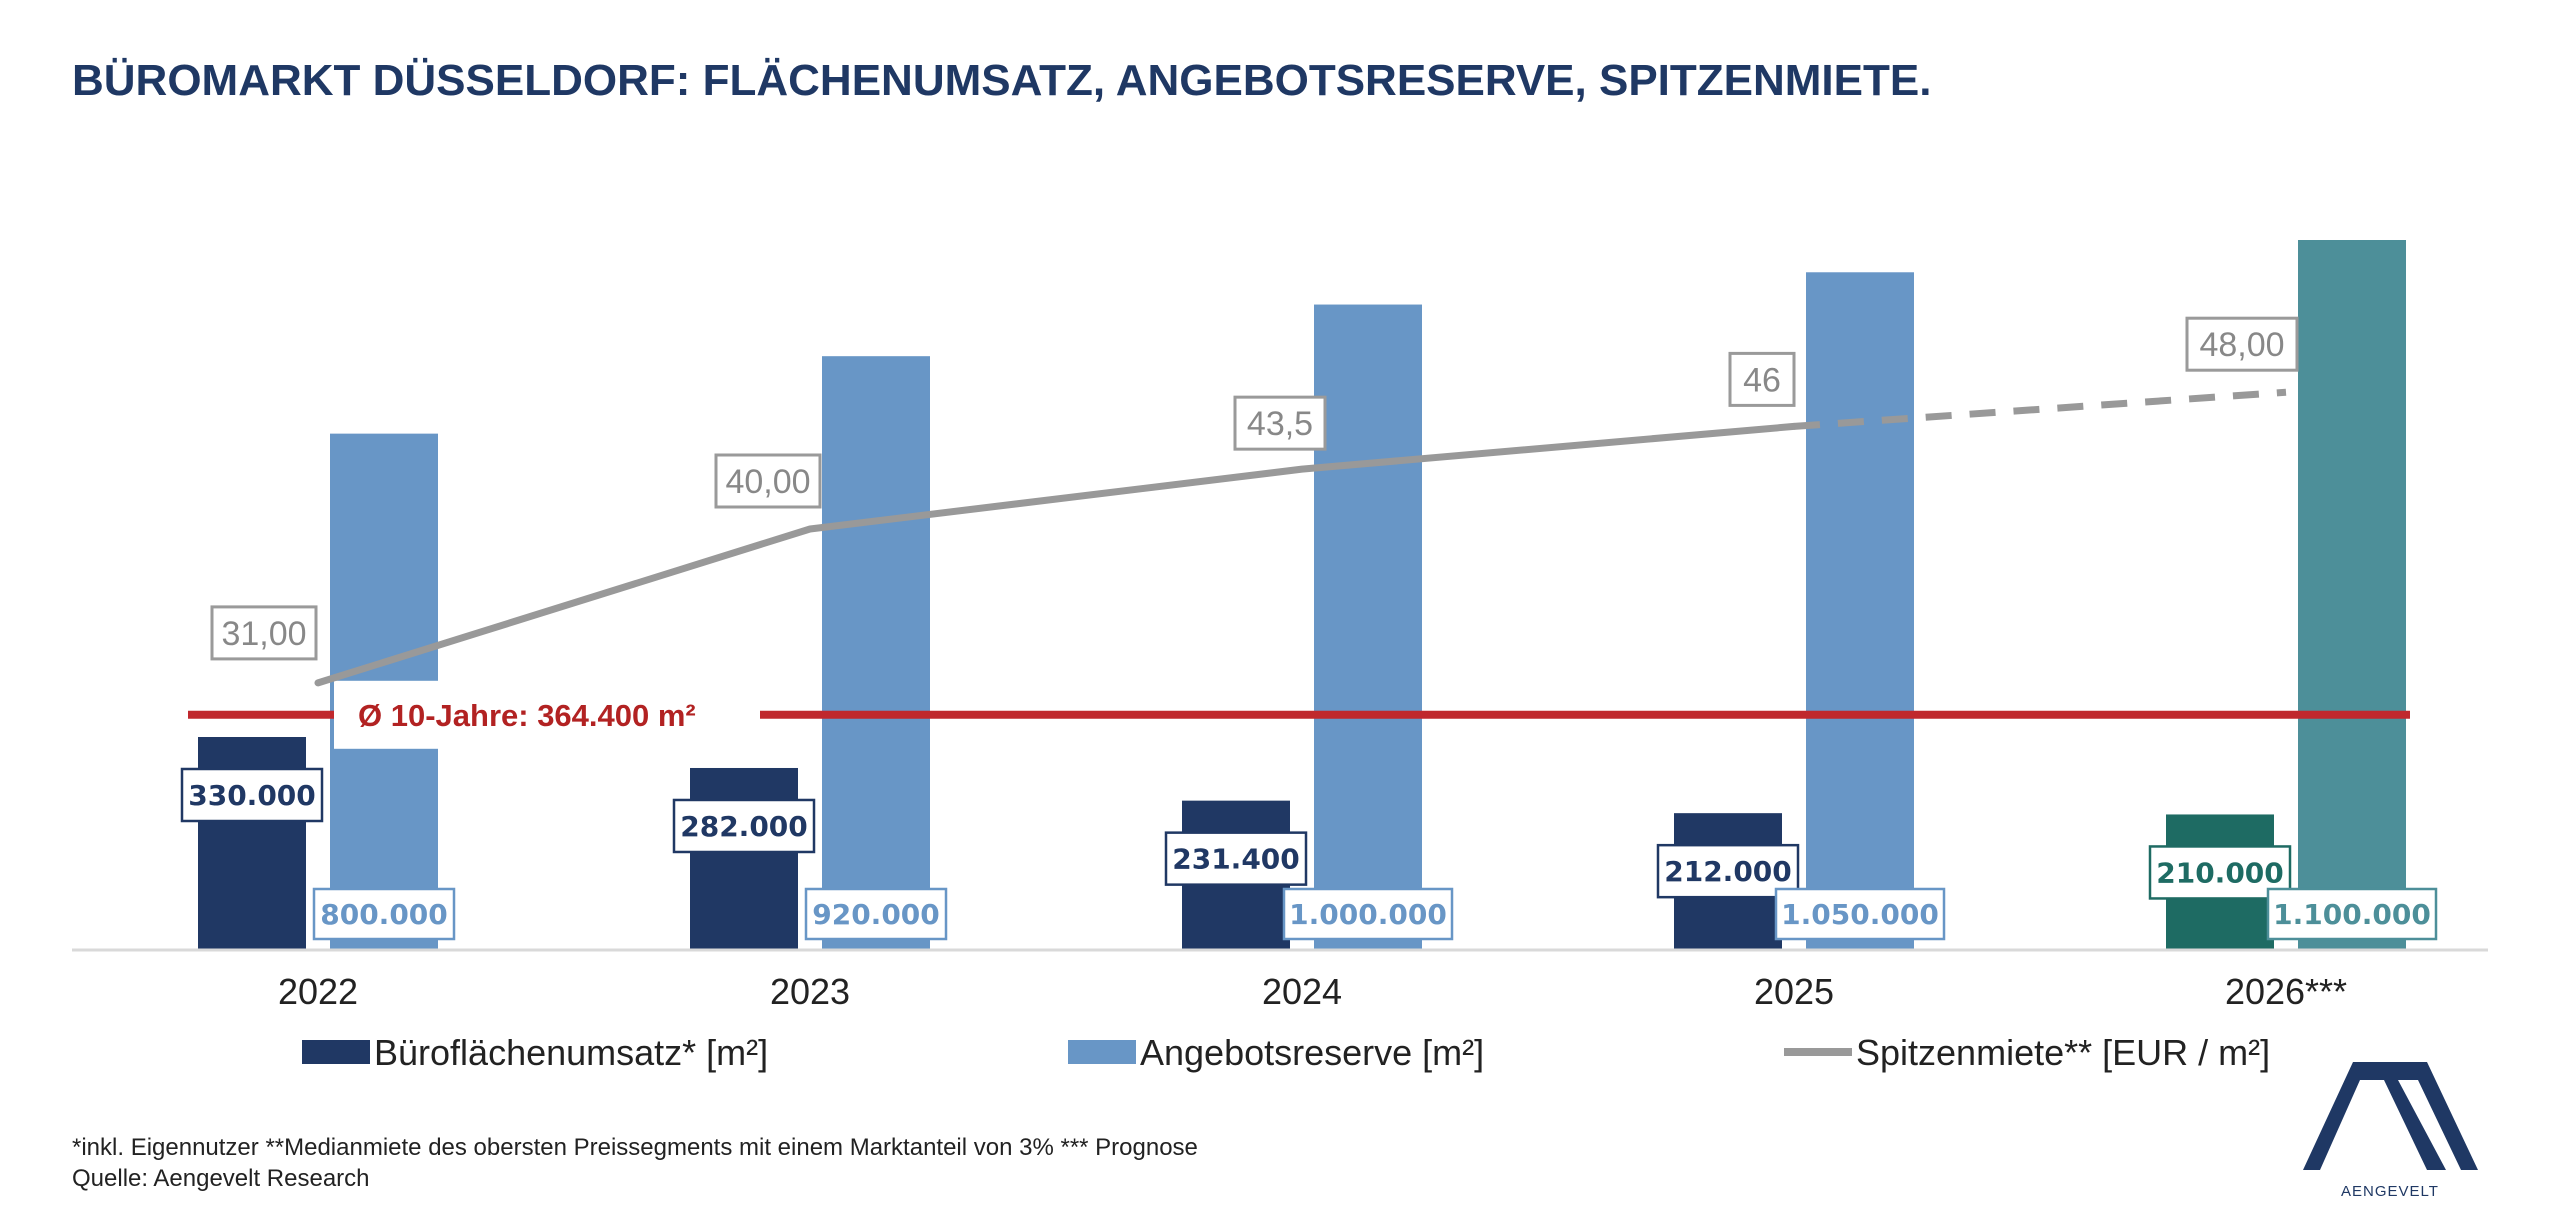  I want to click on aengevelt-logo: AENGEVELT, so click(2390, 1131).